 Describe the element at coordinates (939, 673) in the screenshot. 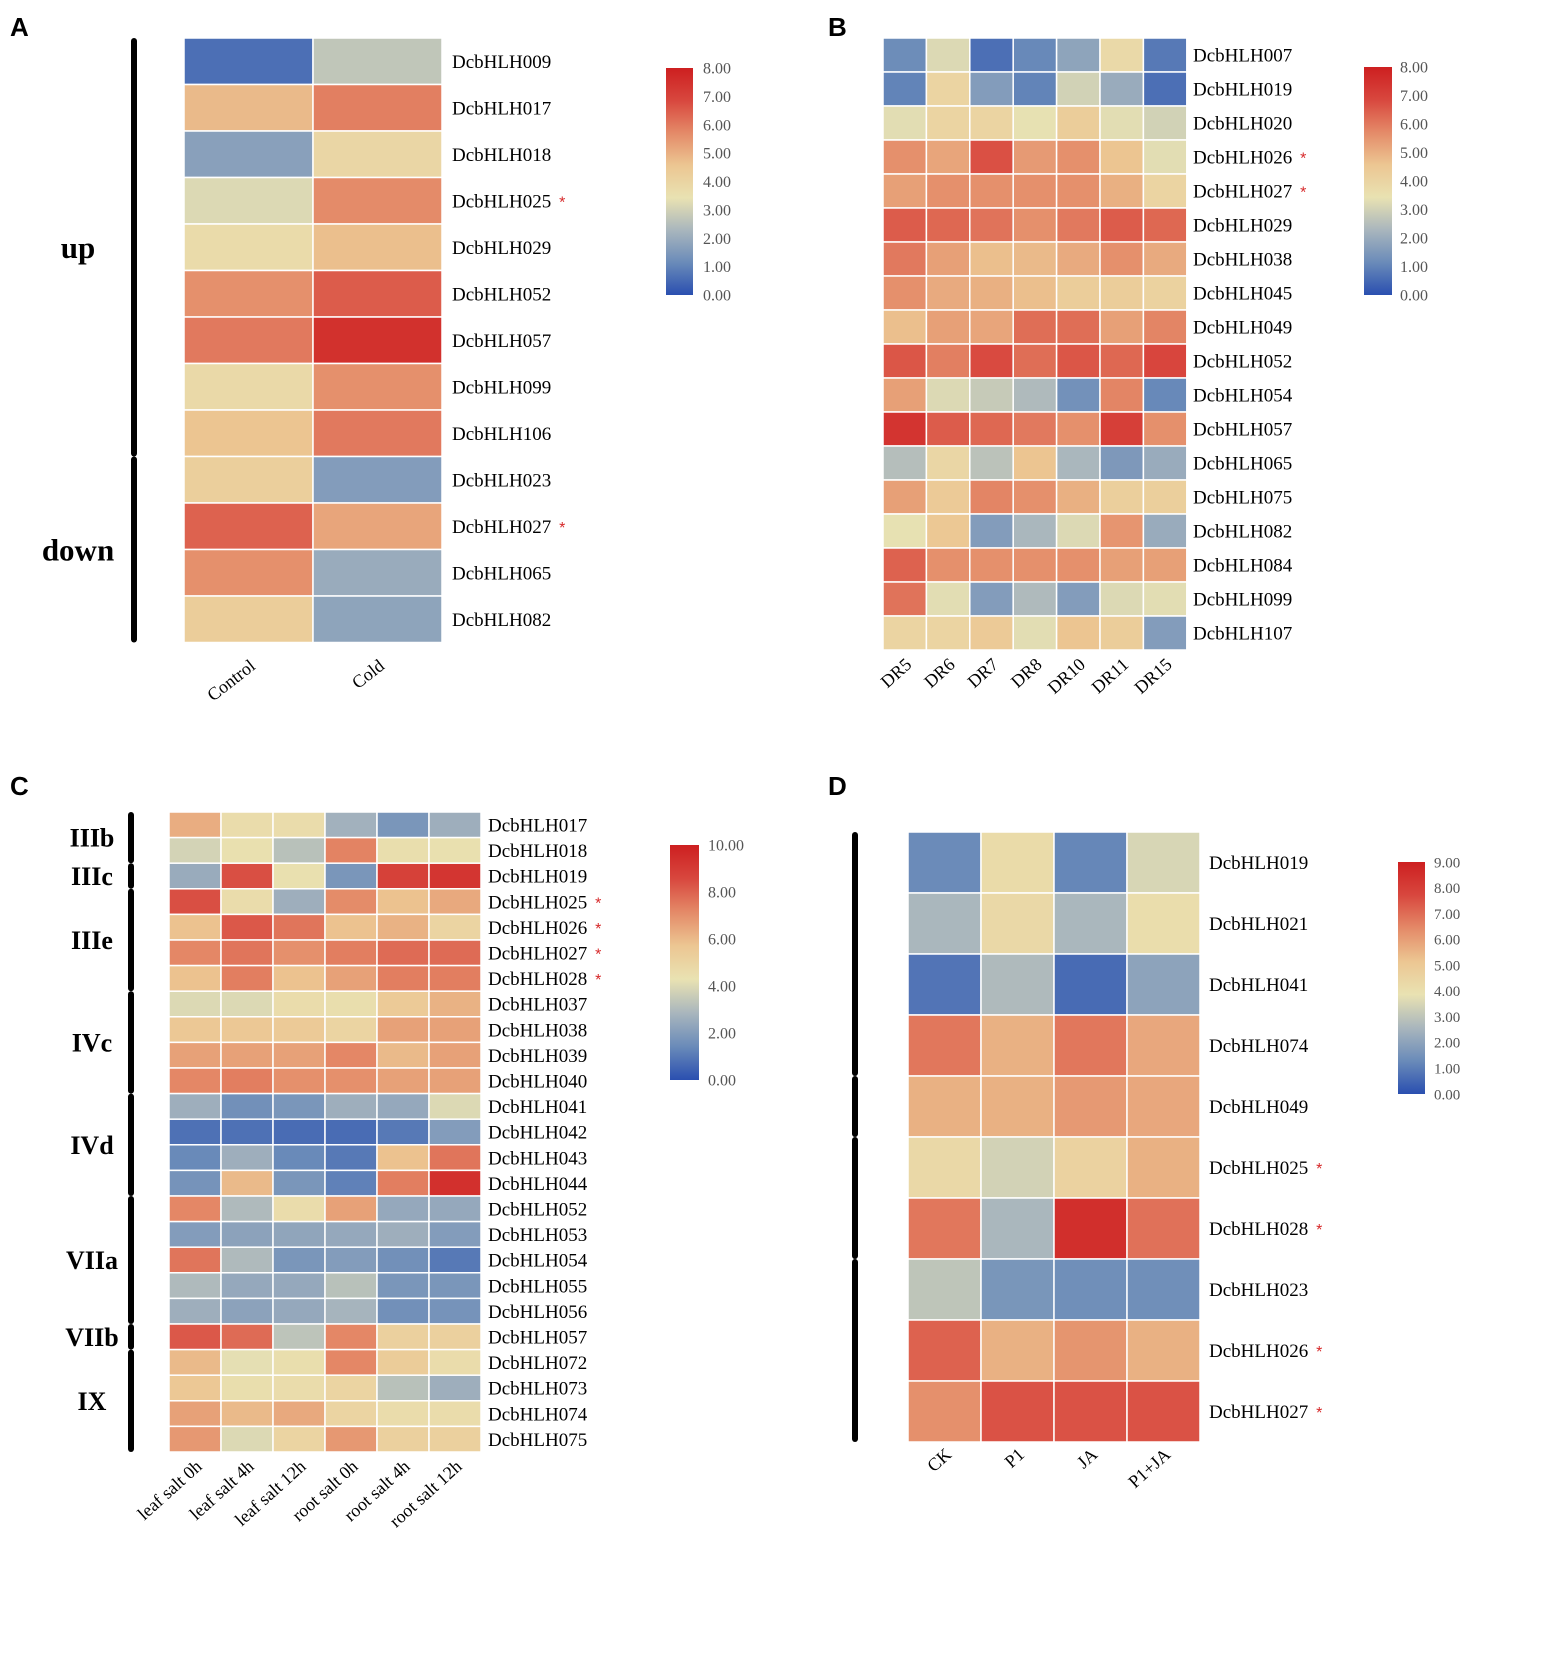

I see `column-label: DR6` at that location.